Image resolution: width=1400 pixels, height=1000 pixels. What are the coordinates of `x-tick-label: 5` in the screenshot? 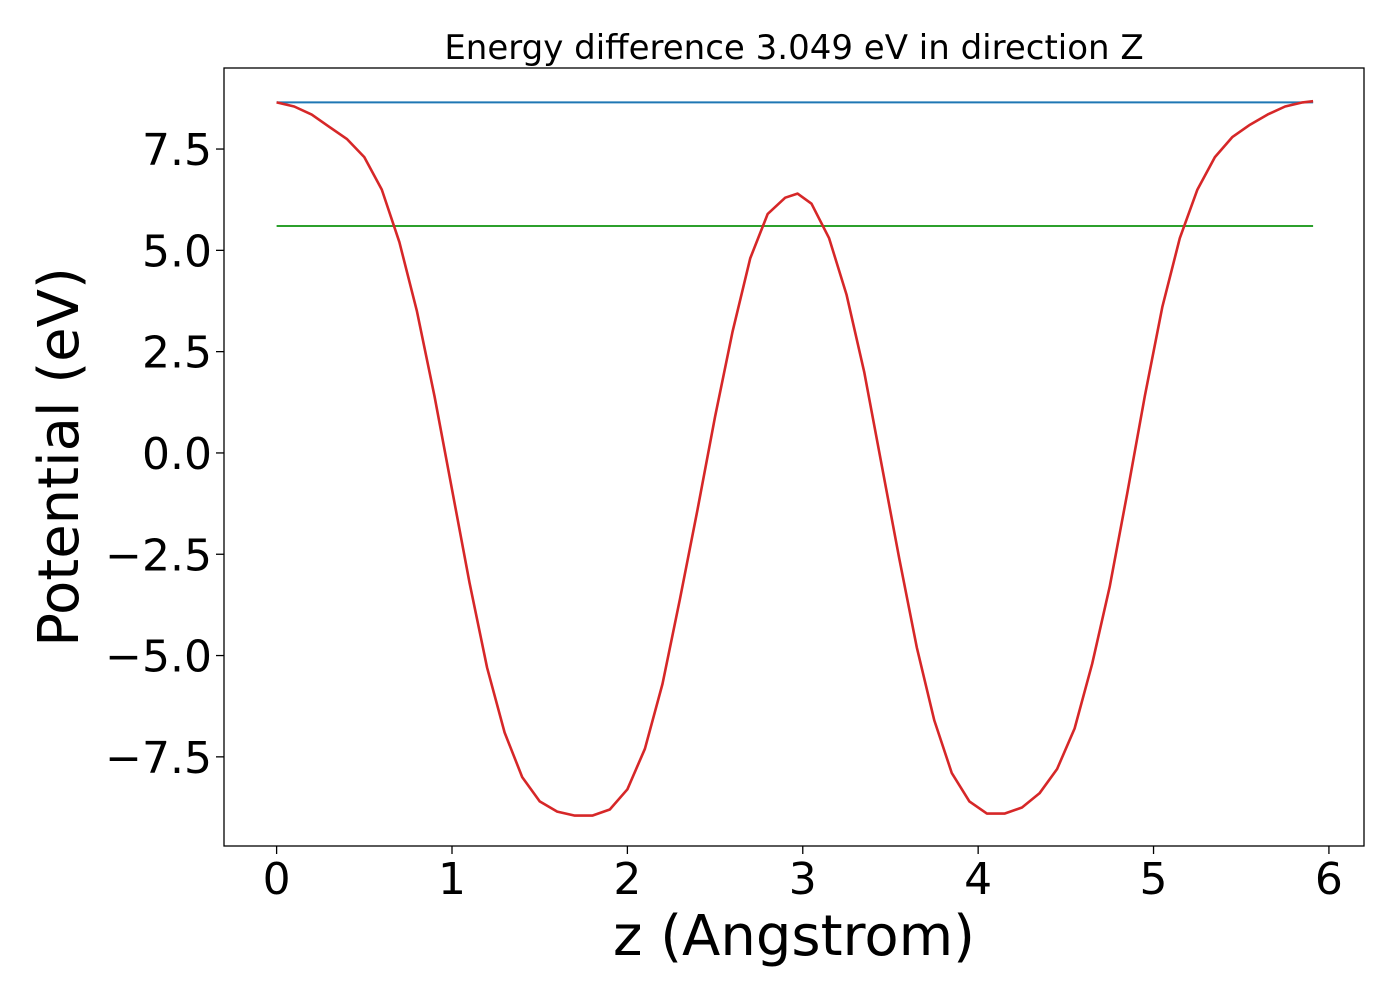 It's located at (1154, 879).